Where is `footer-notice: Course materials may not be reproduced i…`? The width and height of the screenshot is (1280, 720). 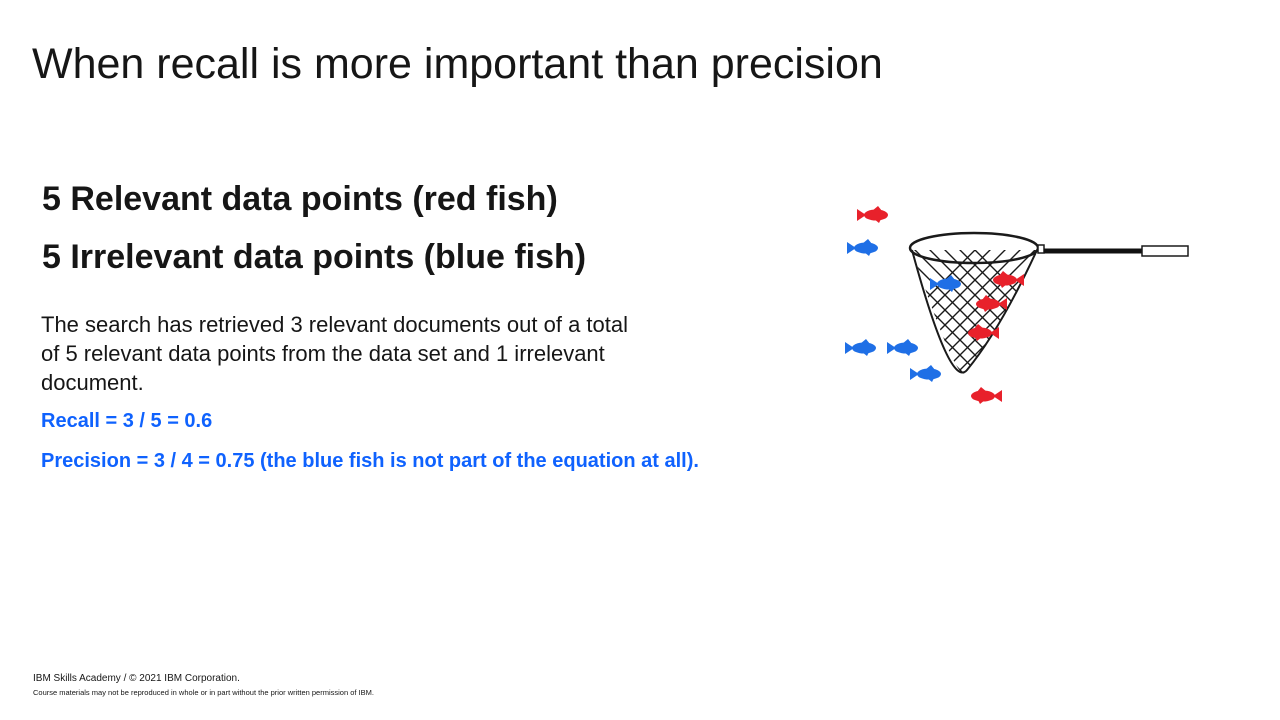
footer-notice: Course materials may not be reproduced i… is located at coordinates (203, 692).